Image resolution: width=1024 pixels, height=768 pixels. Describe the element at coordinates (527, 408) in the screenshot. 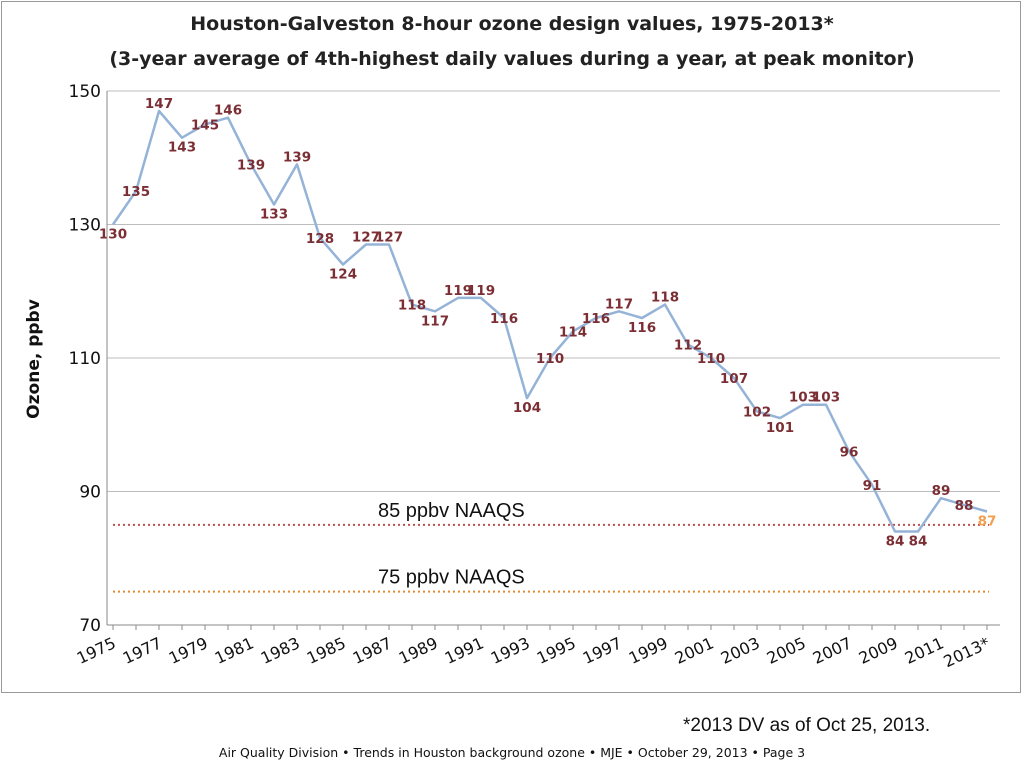

I see `data-label: 104` at that location.